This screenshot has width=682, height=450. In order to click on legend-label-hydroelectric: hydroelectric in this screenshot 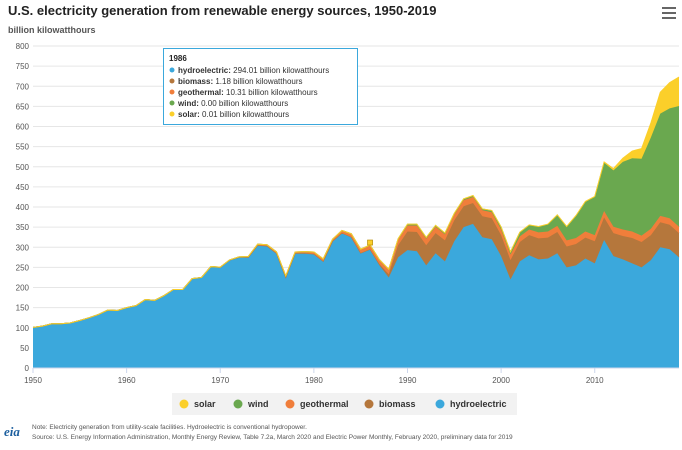, I will do `click(478, 404)`.